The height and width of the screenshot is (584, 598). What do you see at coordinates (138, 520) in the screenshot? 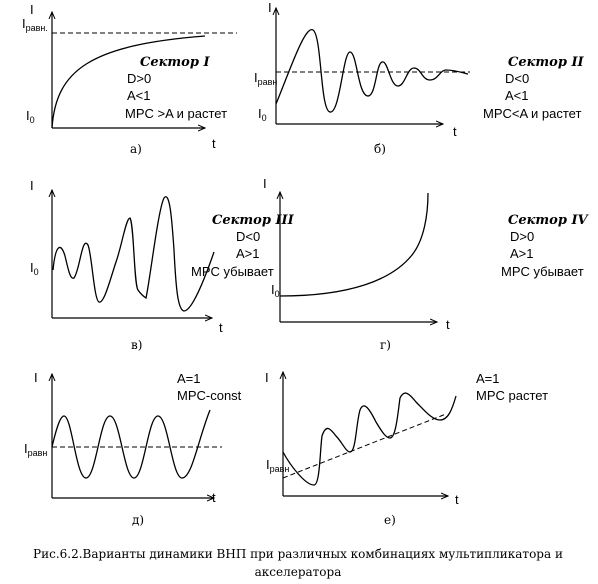
I see `panel-letter: д)` at bounding box center [138, 520].